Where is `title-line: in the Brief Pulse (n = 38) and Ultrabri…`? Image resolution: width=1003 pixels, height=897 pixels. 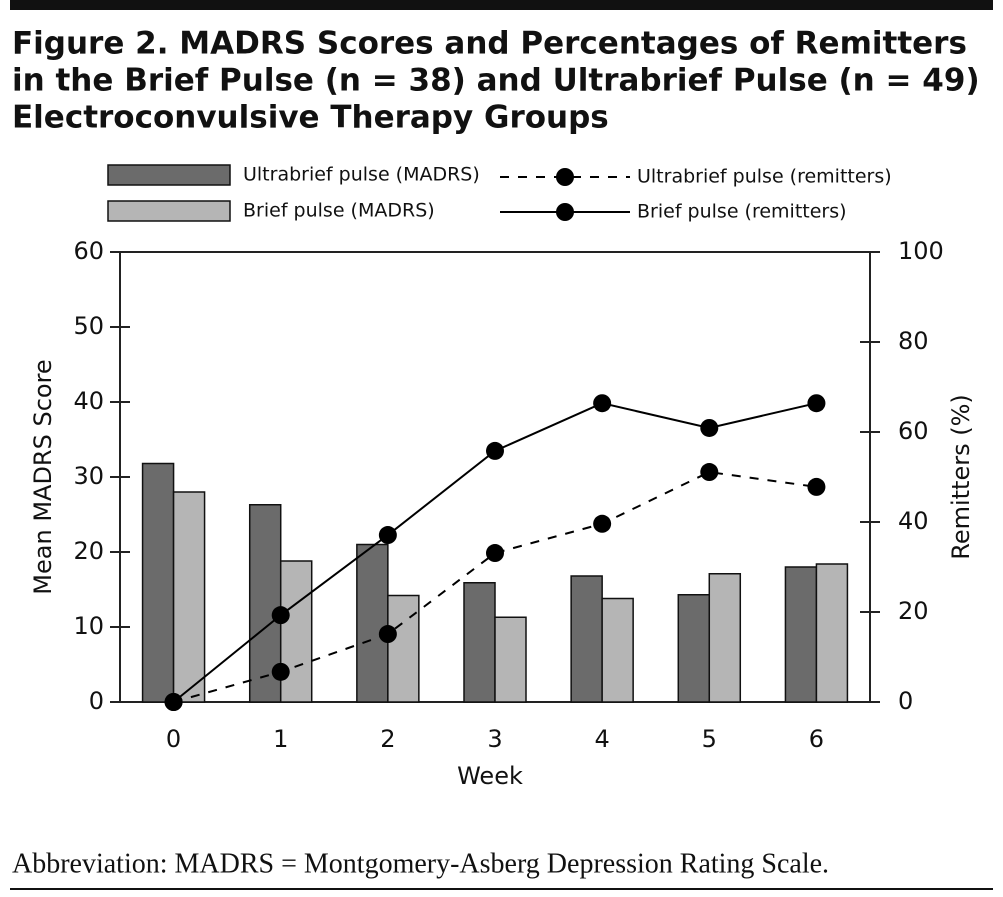 title-line: in the Brief Pulse (n = 38) and Ultrabri… is located at coordinates (496, 81).